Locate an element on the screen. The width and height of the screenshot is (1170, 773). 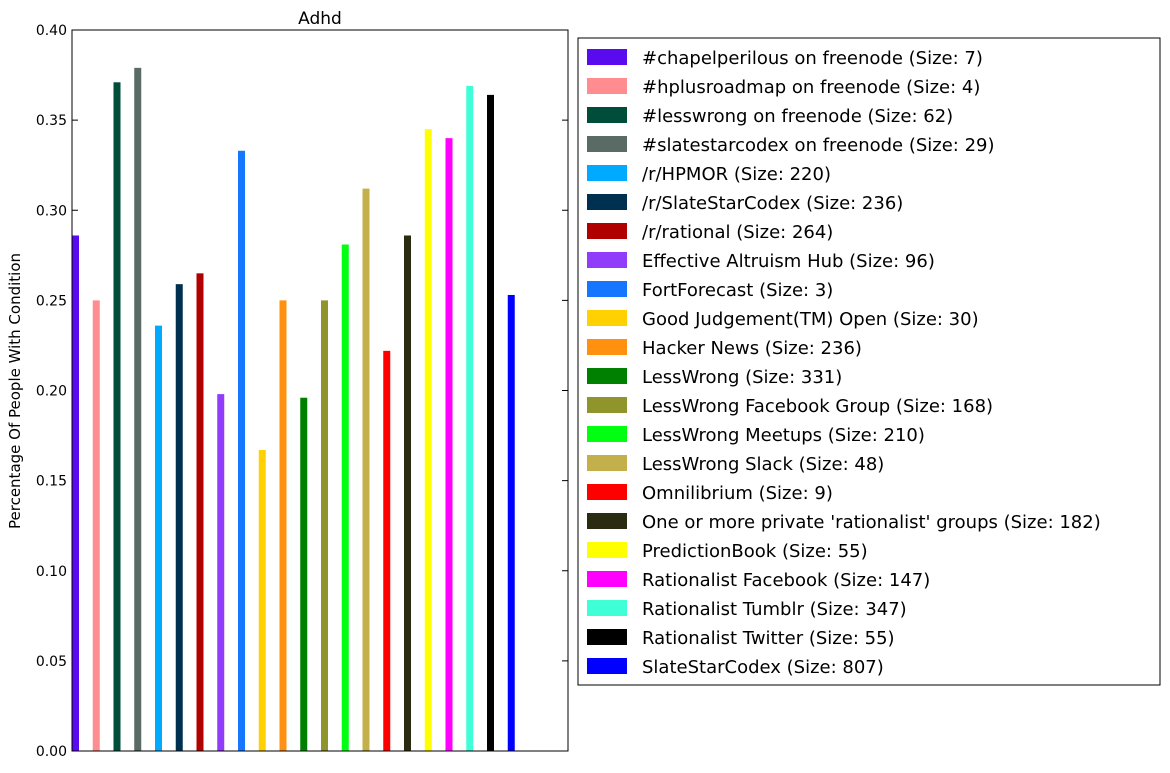
legend-label: /r/HPMOR (Size: 220) is located at coordinates (736, 174).